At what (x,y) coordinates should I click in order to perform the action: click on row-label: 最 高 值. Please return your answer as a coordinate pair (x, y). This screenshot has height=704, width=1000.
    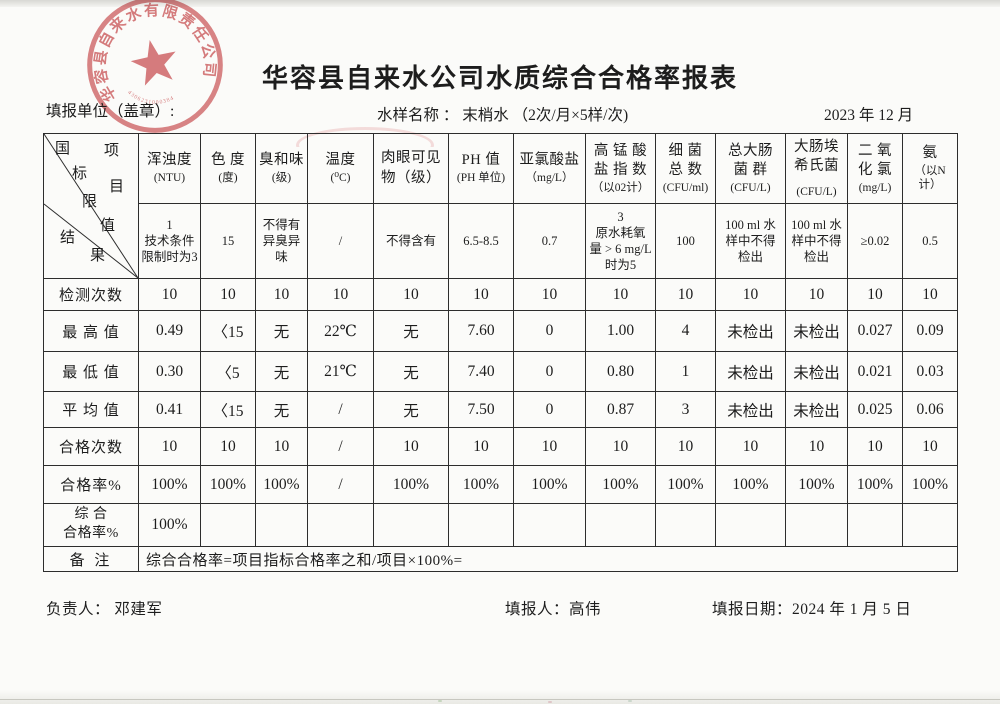
    Looking at the image, I should click on (91, 331).